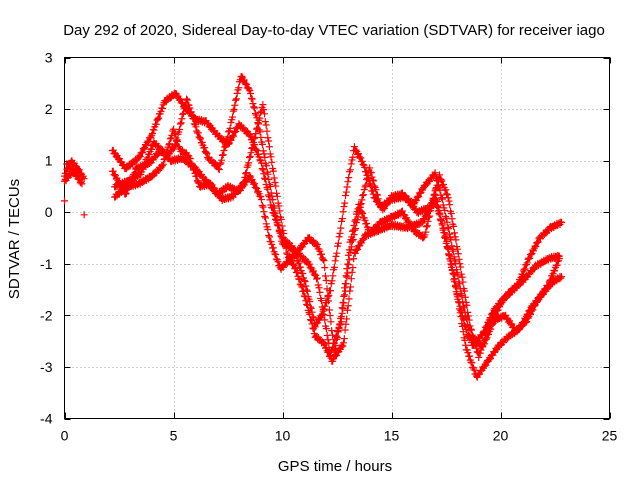  Describe the element at coordinates (49, 212) in the screenshot. I see `y-tick-label: 0` at that location.